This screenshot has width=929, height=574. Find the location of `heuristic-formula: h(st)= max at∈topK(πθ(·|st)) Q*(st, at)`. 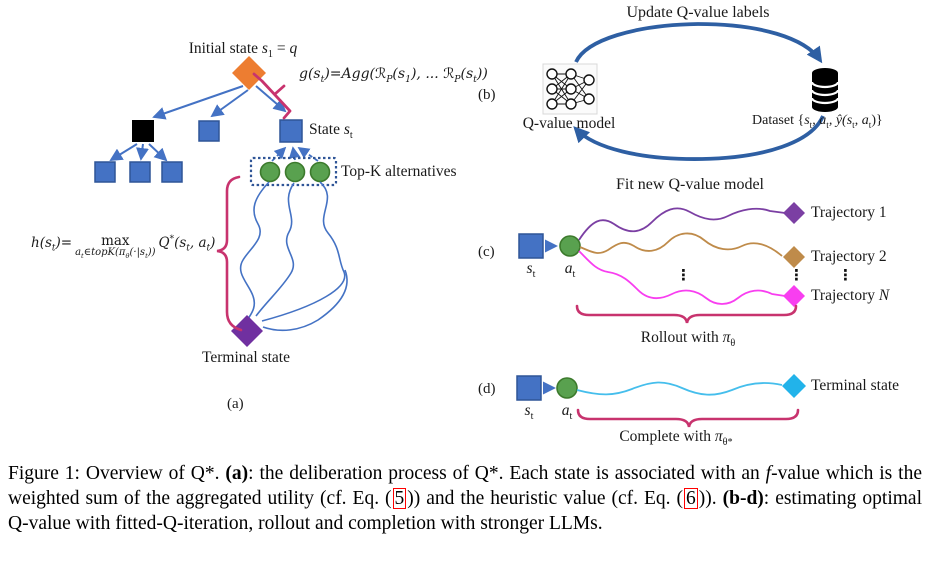

heuristic-formula: h(st)= max at∈topK(πθ(·|st)) Q*(st, at) is located at coordinates (123, 246).